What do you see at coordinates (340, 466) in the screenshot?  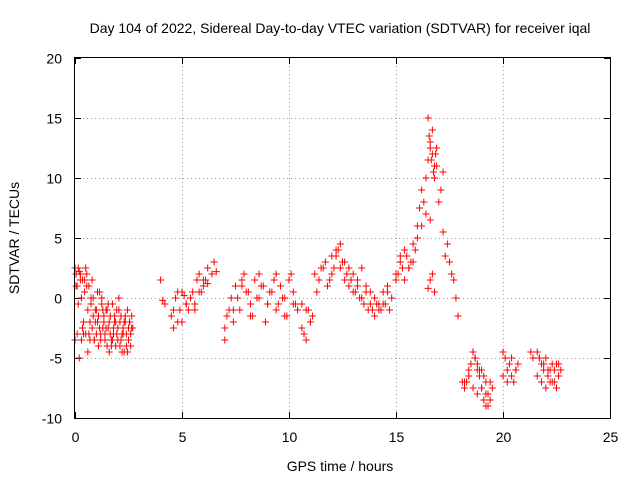 I see `x-axis-label: GPS time / hours` at bounding box center [340, 466].